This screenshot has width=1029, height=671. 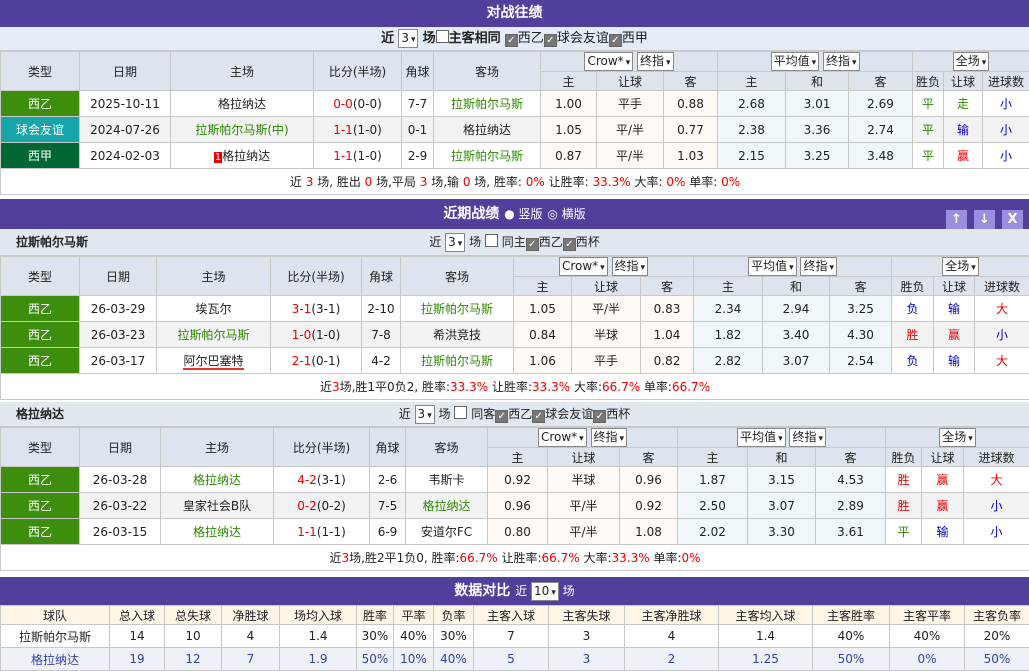 What do you see at coordinates (214, 361) in the screenshot?
I see `home-team: 阿尔巴塞特` at bounding box center [214, 361].